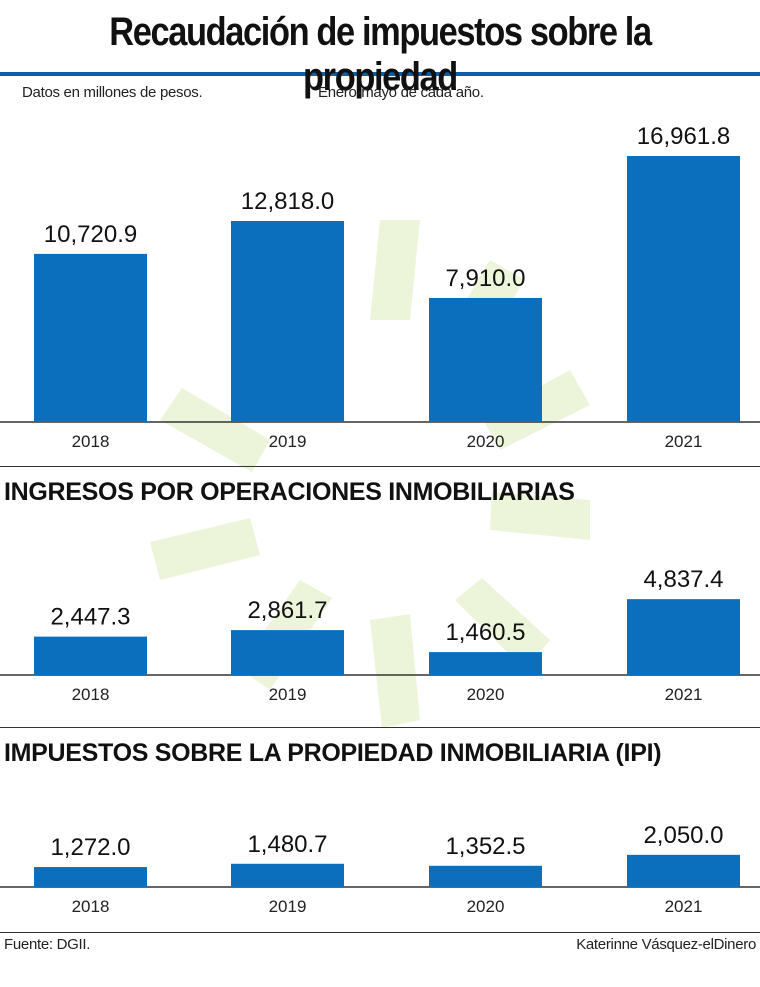 Image resolution: width=760 pixels, height=987 pixels. Describe the element at coordinates (401, 92) in the screenshot. I see `period-note: Enero-mayo de cada año.` at that location.